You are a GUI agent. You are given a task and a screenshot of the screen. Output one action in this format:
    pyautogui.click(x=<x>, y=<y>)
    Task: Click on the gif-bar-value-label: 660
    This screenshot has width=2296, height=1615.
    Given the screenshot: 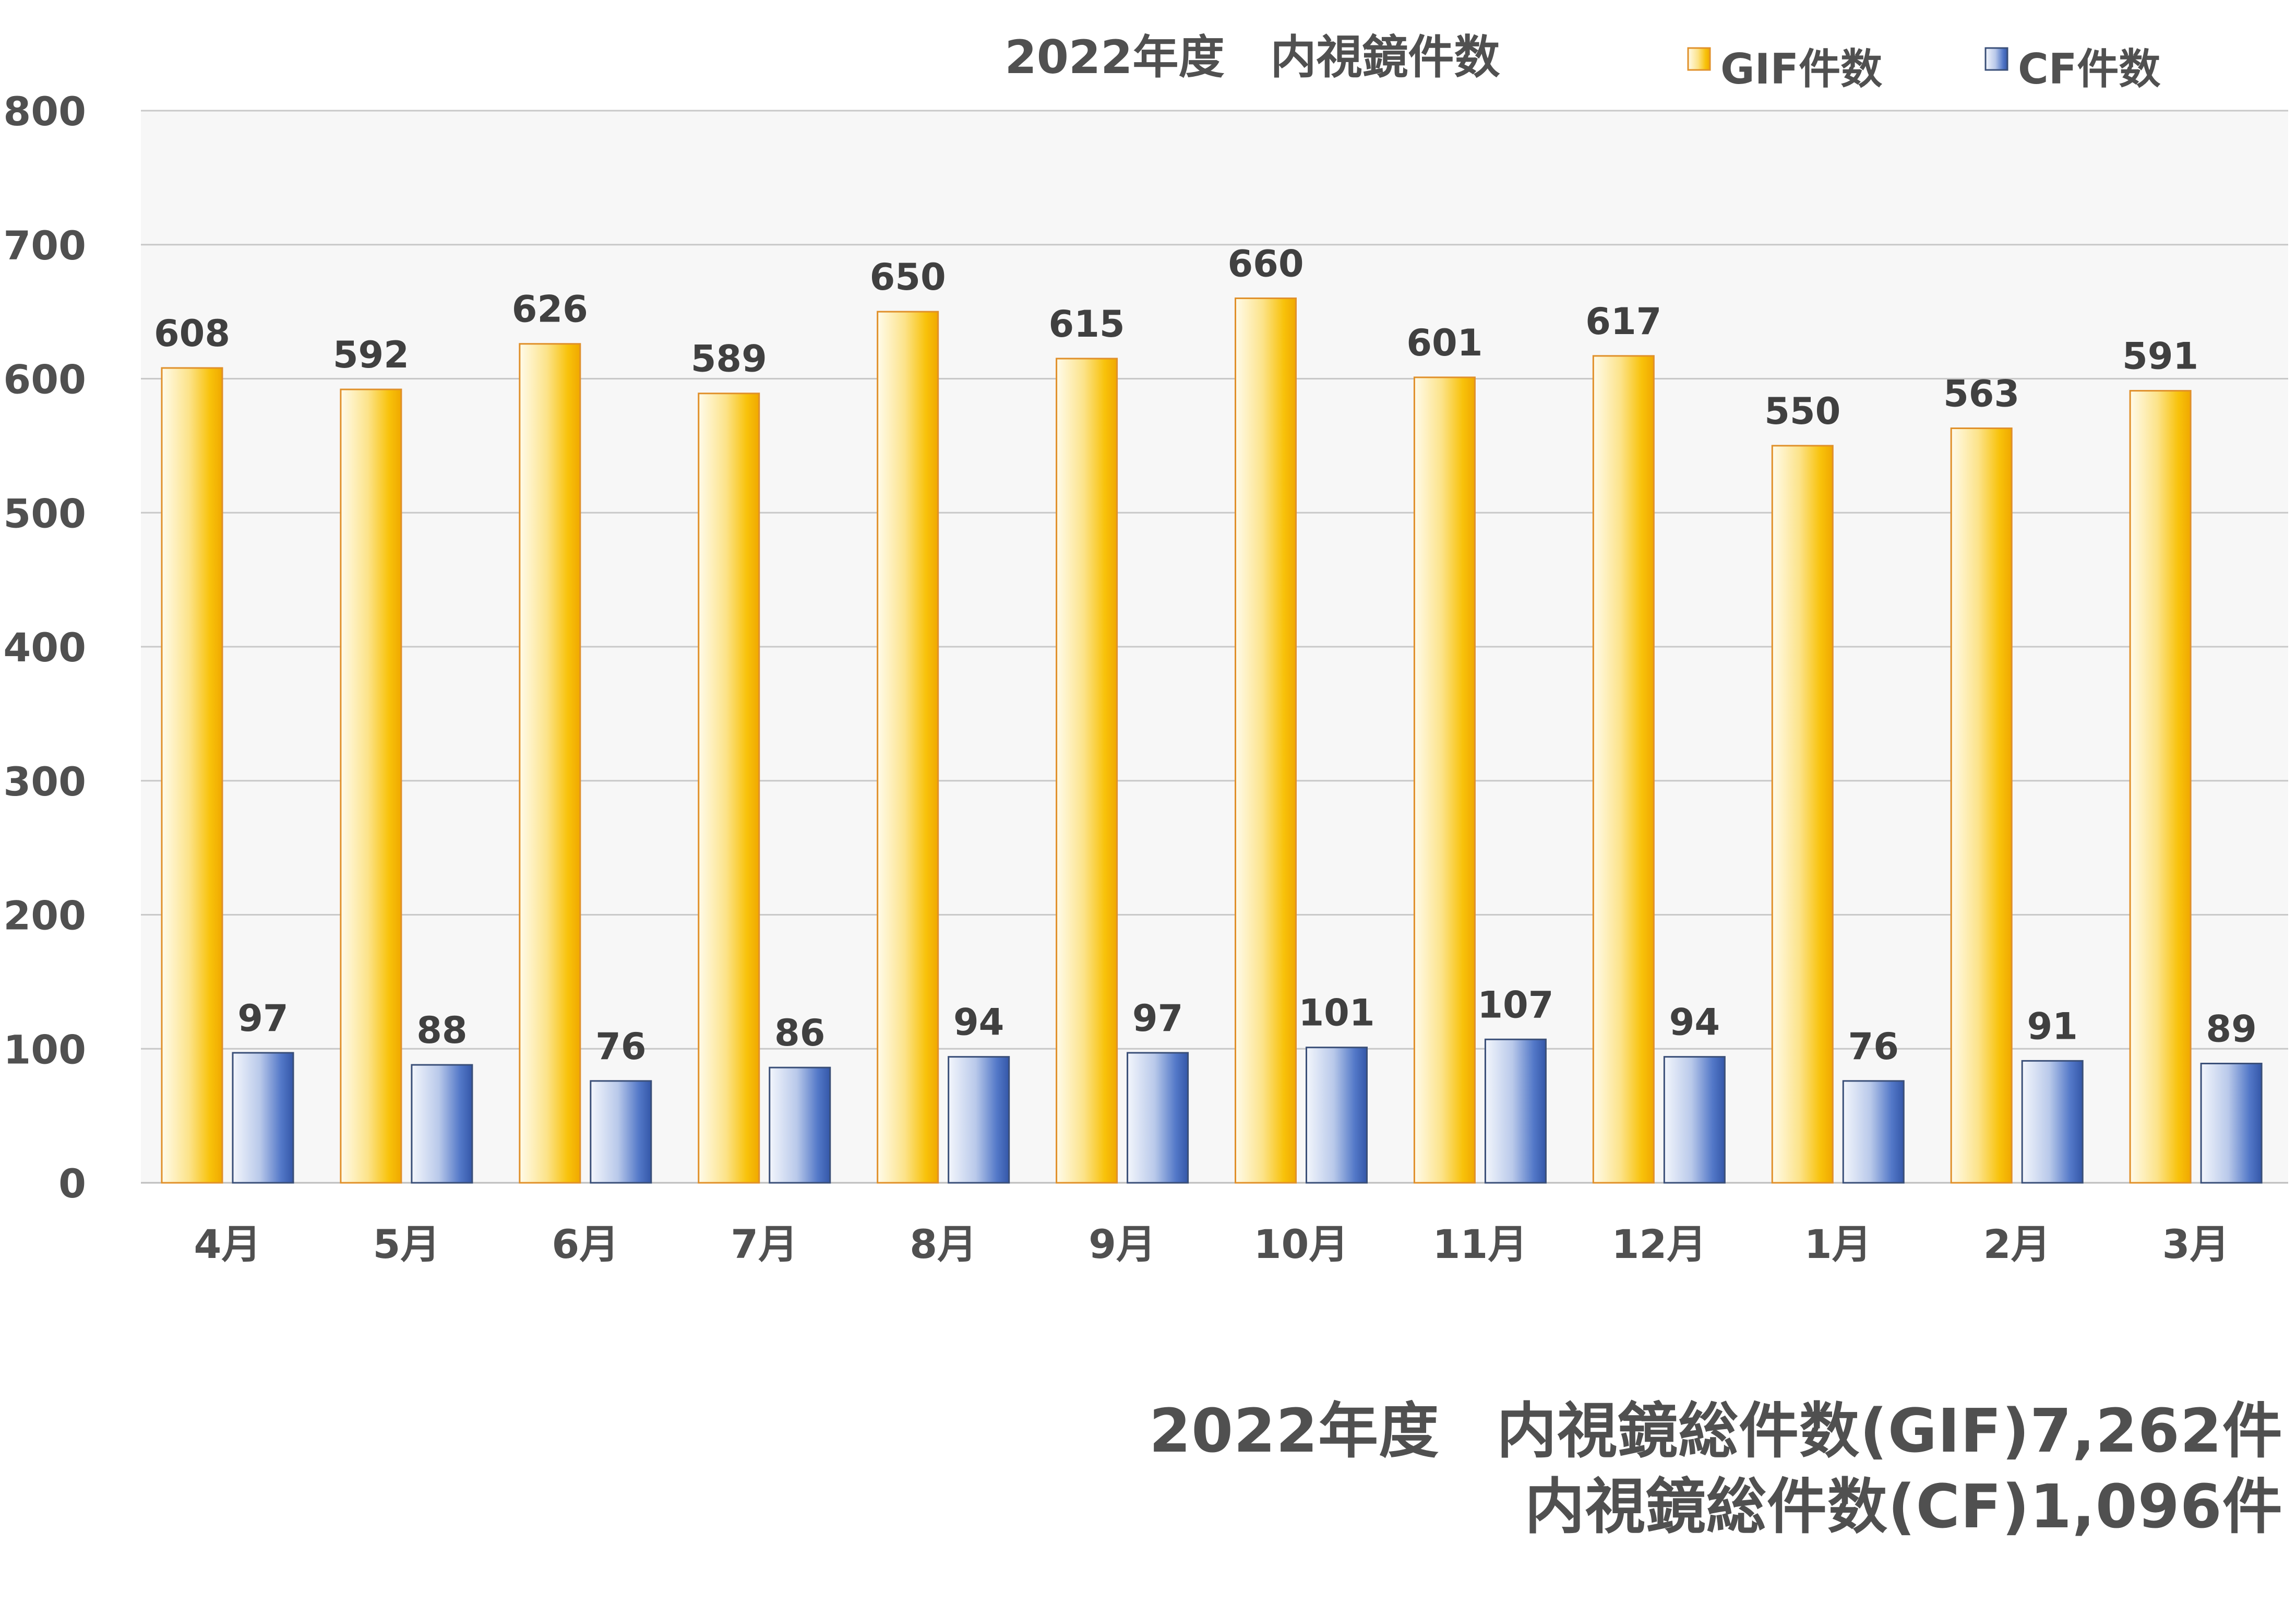 What is the action you would take?
    pyautogui.click(x=1265, y=263)
    